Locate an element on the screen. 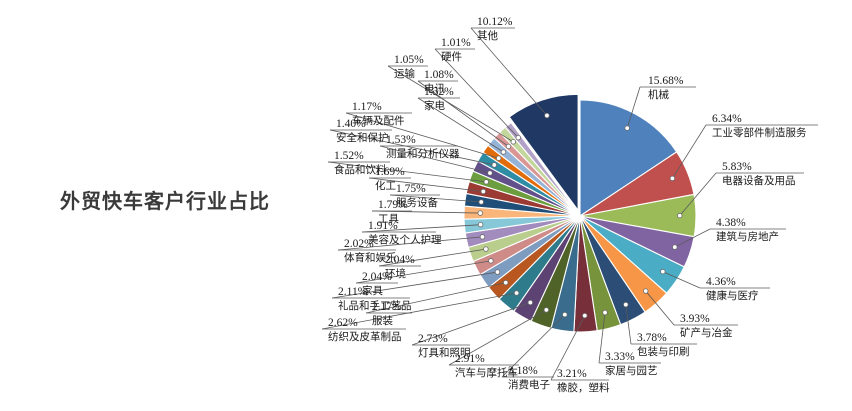  slice-percent-label: 2.91% is located at coordinates (470, 359).